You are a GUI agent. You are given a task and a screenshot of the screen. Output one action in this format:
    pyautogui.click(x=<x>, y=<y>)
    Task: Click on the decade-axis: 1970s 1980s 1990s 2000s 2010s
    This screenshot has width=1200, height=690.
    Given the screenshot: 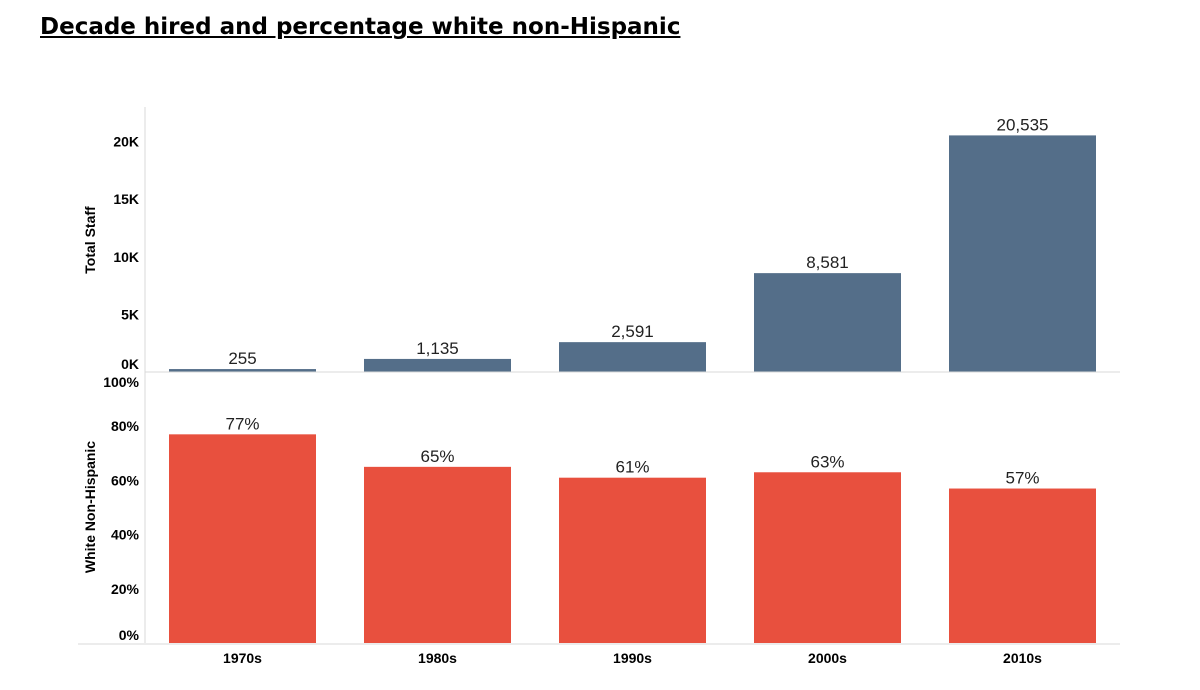 What is the action you would take?
    pyautogui.click(x=599, y=654)
    